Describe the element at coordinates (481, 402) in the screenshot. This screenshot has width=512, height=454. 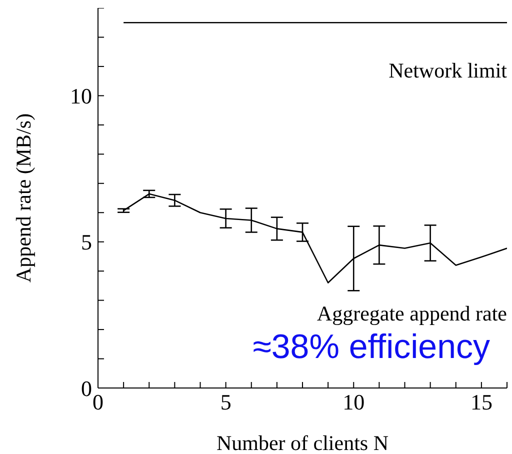
I see `x-tick-label: 15` at that location.